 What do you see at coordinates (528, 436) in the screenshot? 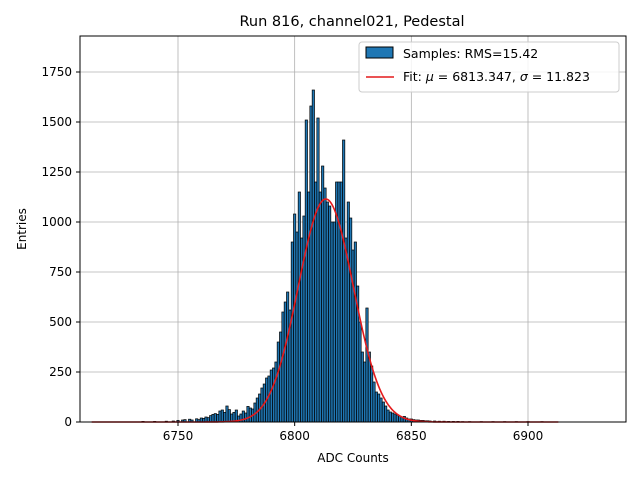
I see `x-tick-label: 6900` at bounding box center [528, 436].